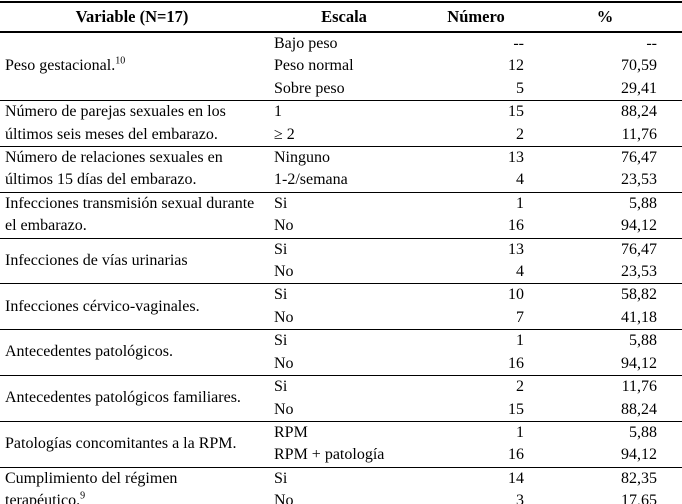  What do you see at coordinates (341, 318) in the screenshot?
I see `table-row: No 7 41,18` at bounding box center [341, 318].